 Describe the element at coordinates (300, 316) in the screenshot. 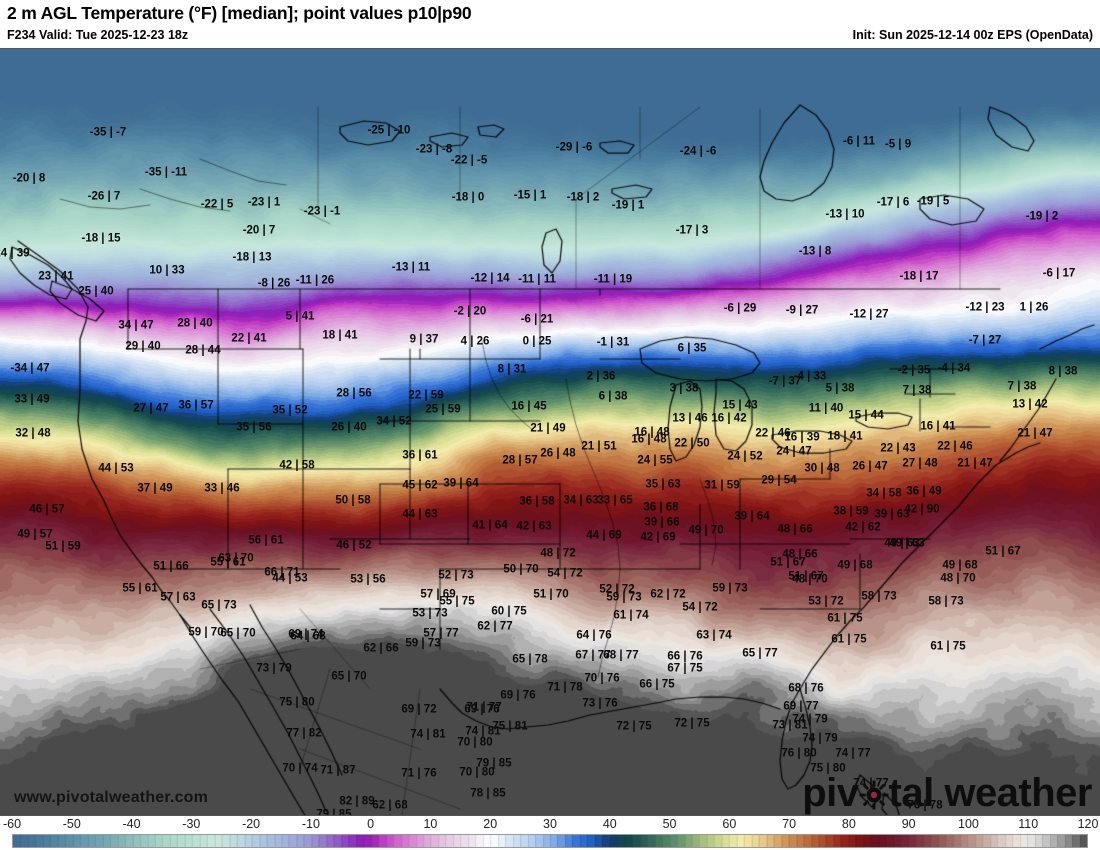

I see `point-value-label: 5 | 41` at that location.